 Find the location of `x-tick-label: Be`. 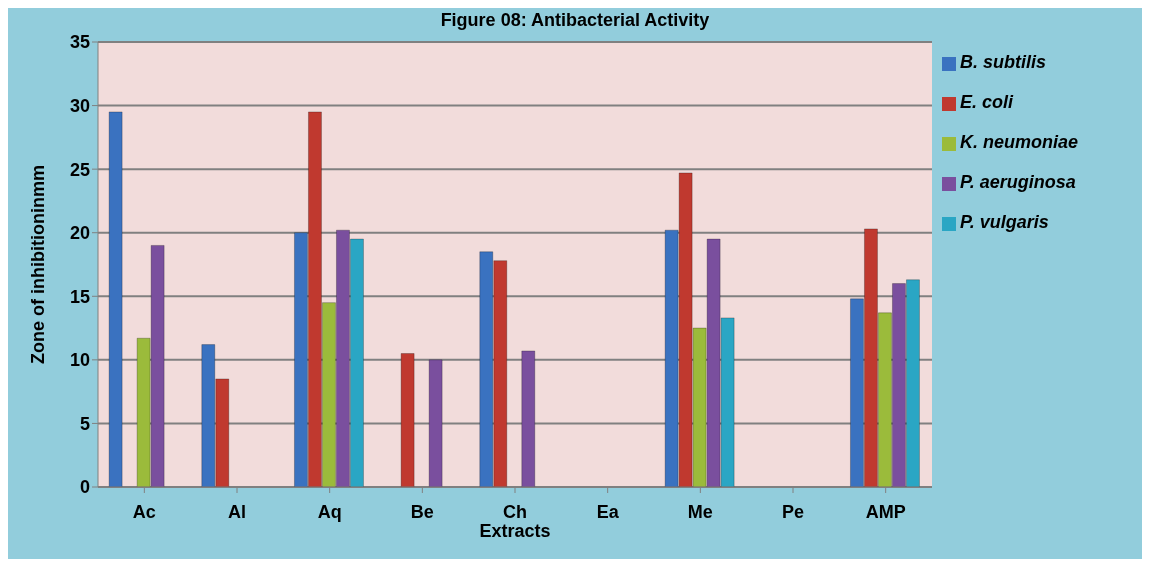

x-tick-label: Be is located at coordinates (422, 511).